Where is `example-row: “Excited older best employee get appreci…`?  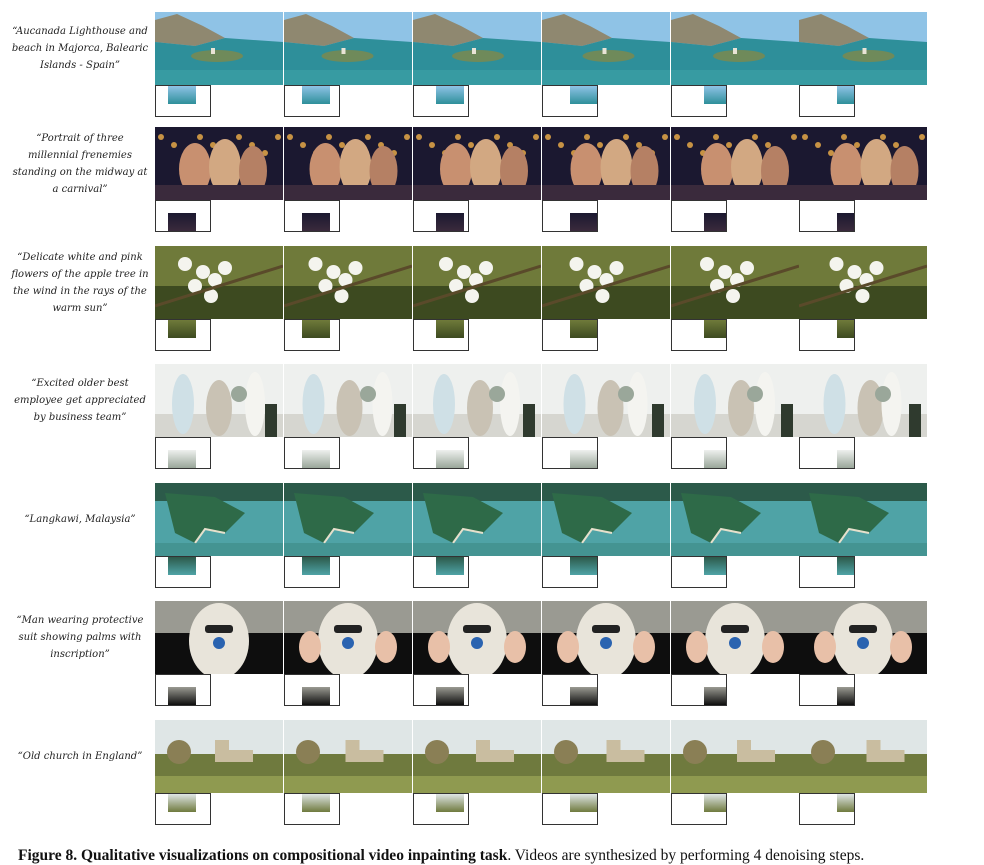
example-row: “Excited older best employee get appreci… is located at coordinates (492, 419).